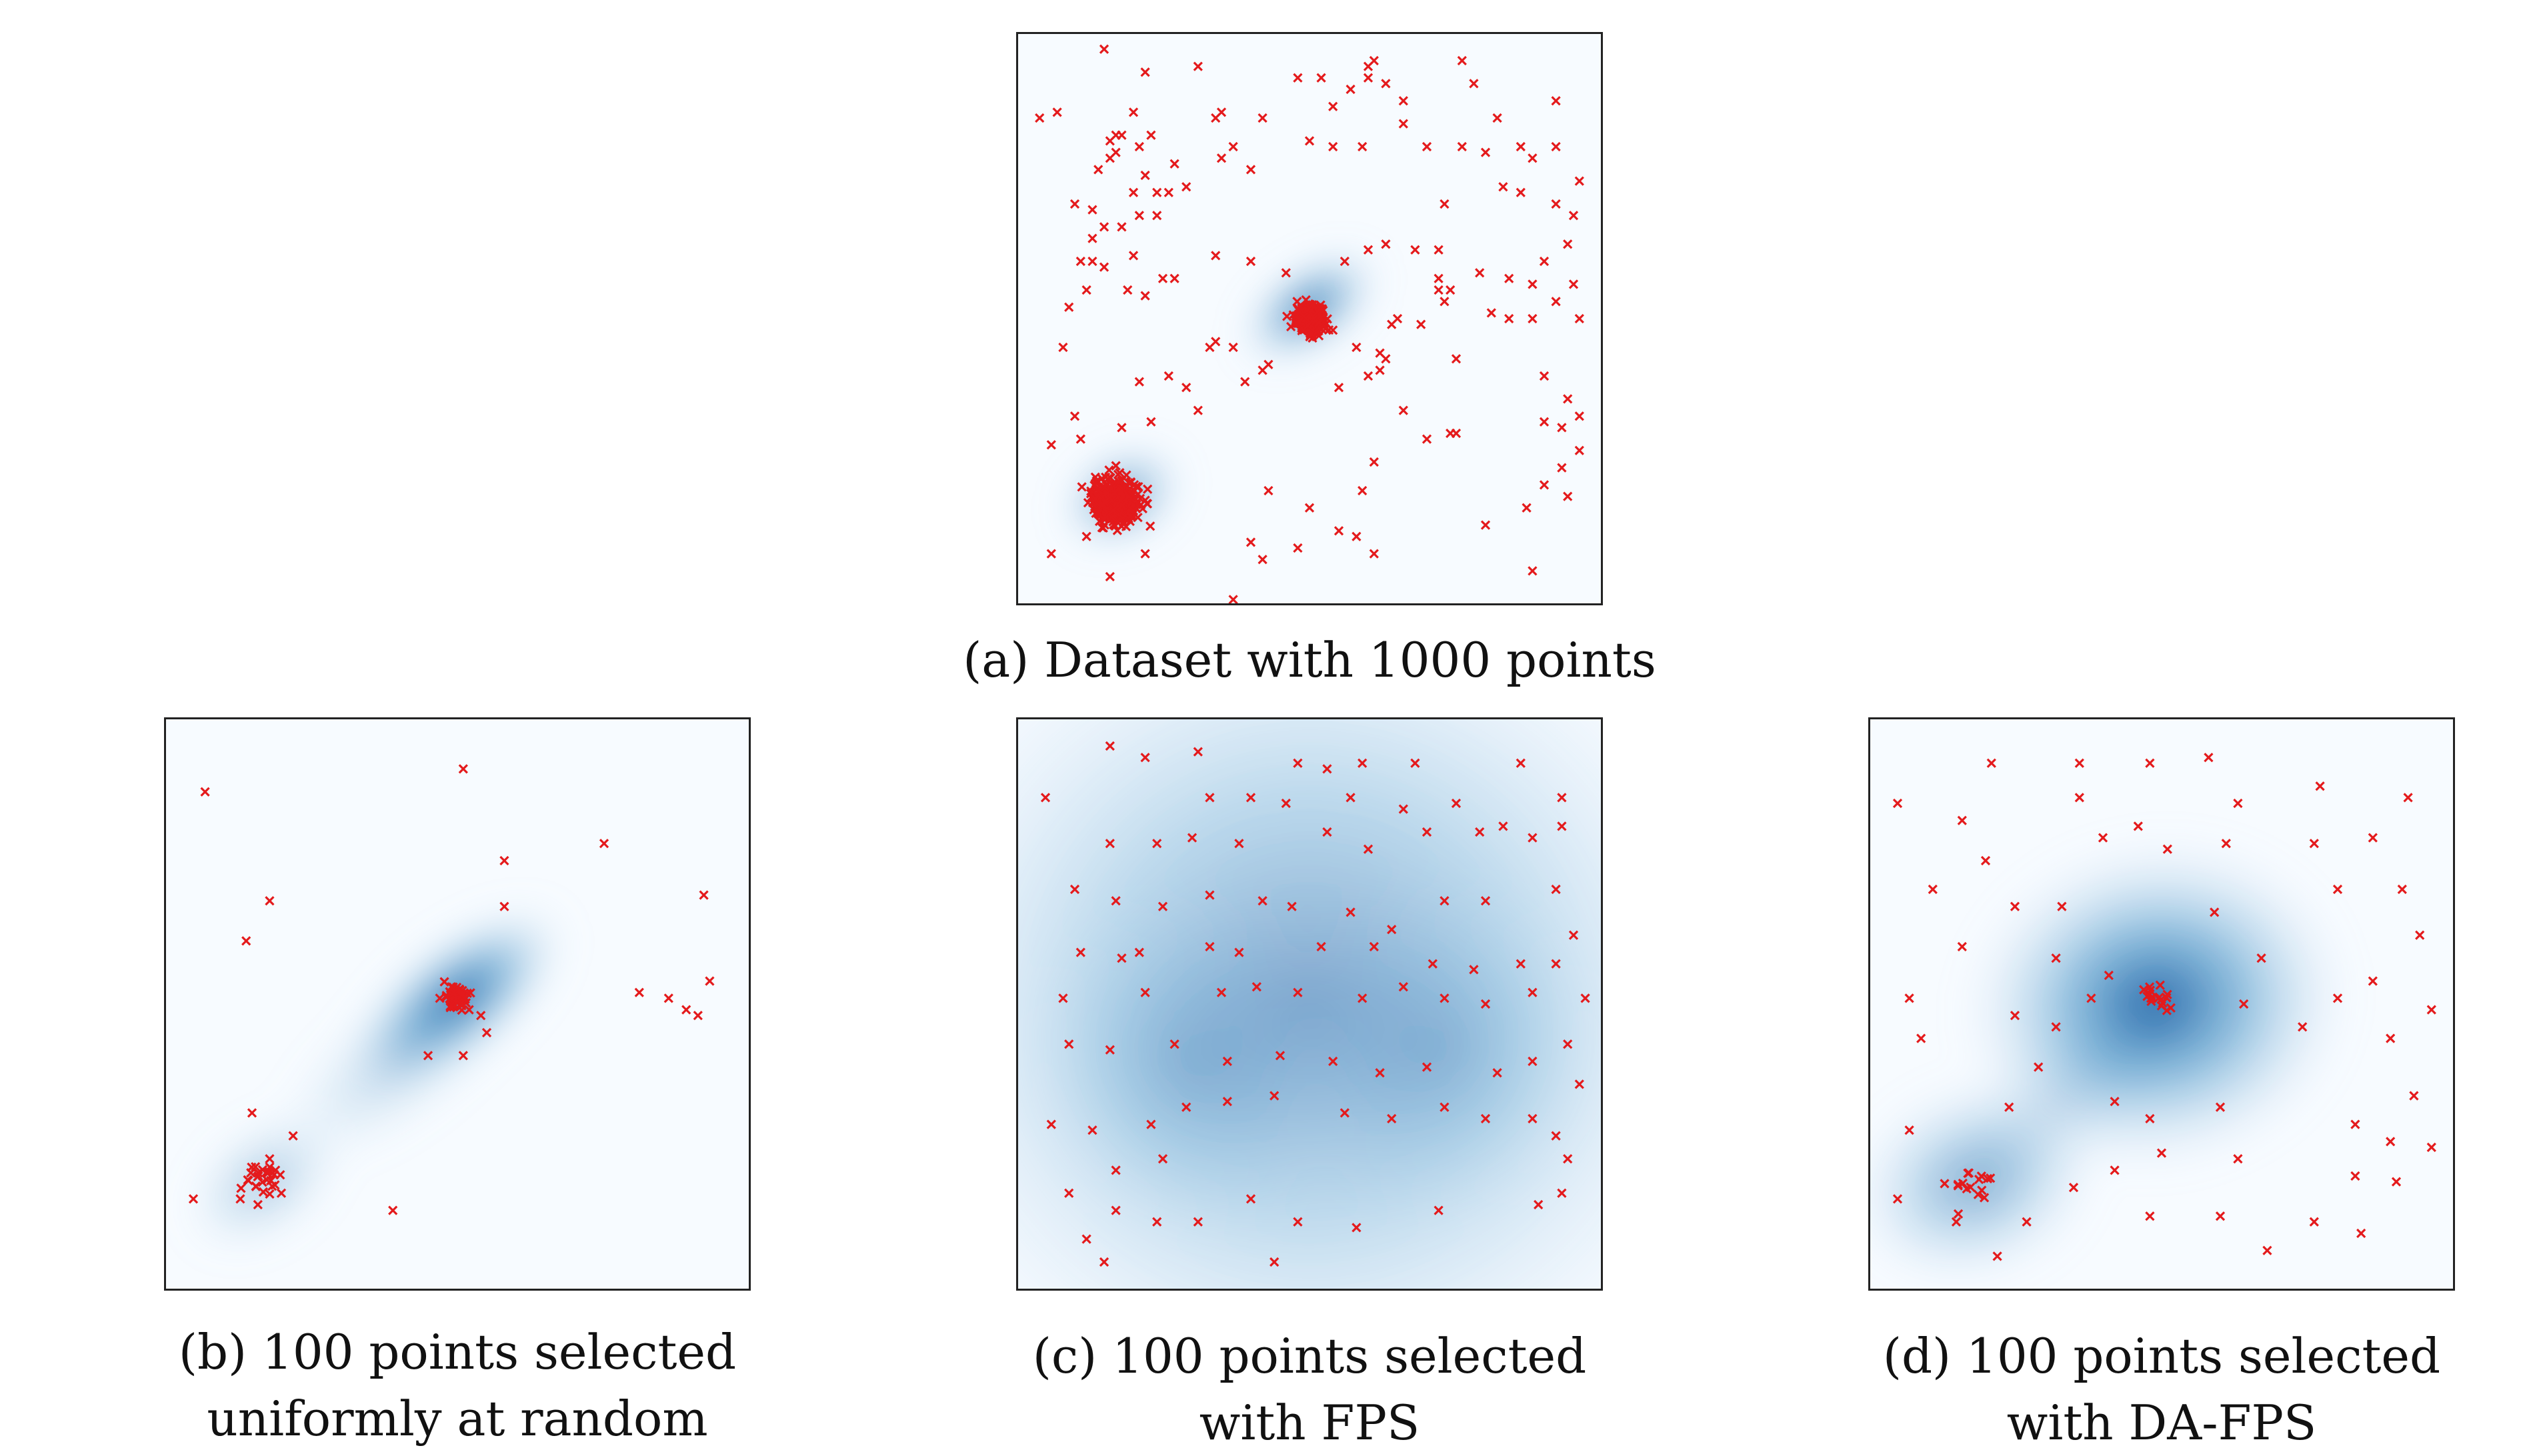 The height and width of the screenshot is (1456, 2539). I want to click on caption-d-line-1: (d) 100 points selected, so click(2161, 1356).